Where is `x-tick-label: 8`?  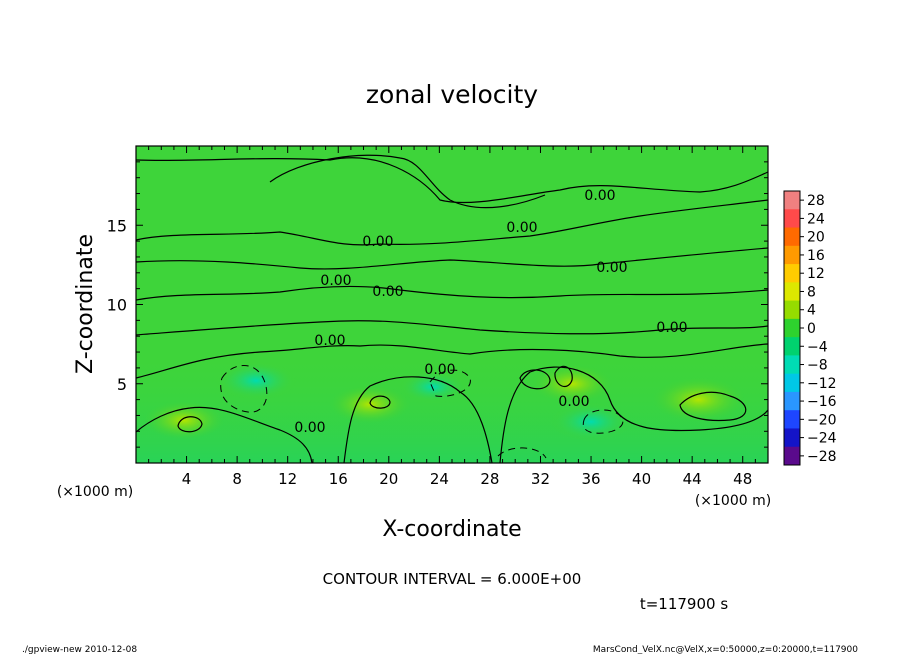
x-tick-label: 8 is located at coordinates (237, 479).